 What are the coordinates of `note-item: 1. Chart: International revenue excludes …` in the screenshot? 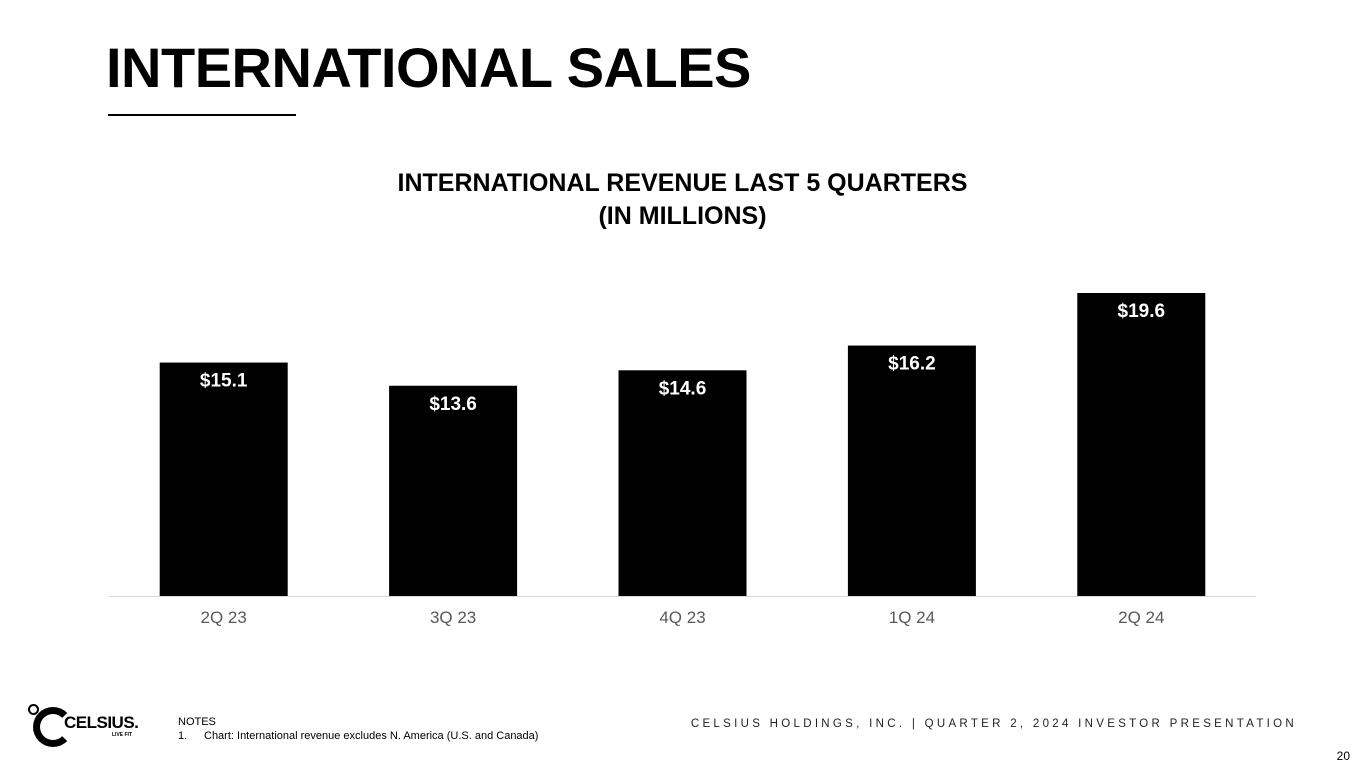 It's located at (358, 736).